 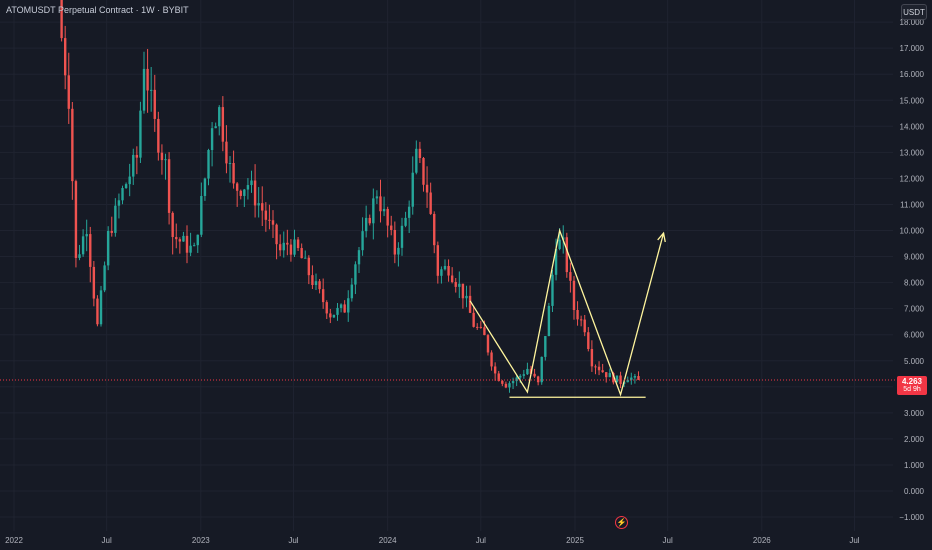 I want to click on current-price-tag: 4.263 5d 9h, so click(x=912, y=385).